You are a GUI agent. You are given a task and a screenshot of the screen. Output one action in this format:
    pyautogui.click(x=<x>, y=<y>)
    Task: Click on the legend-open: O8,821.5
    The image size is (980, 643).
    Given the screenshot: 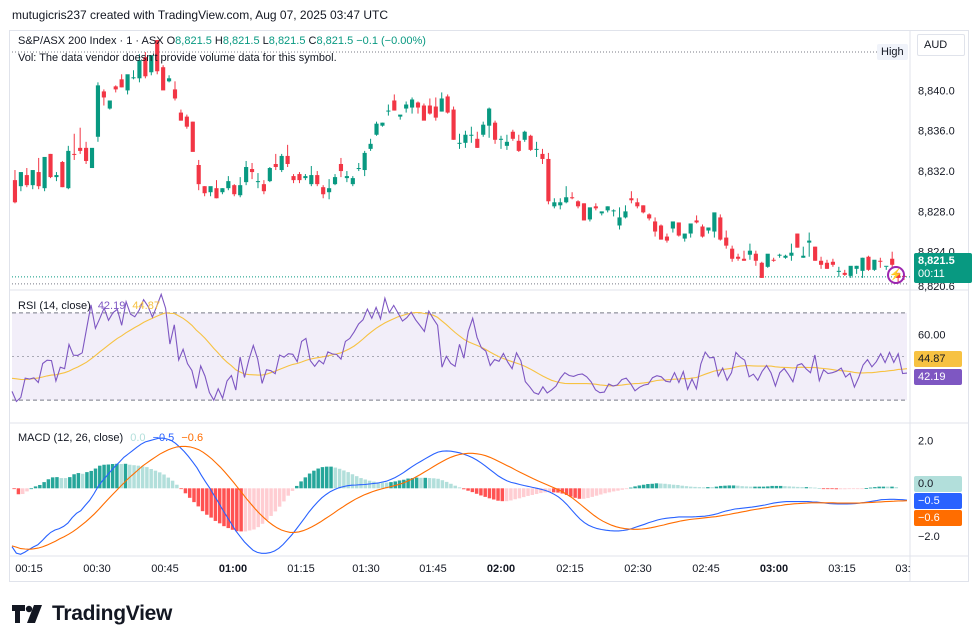 What is the action you would take?
    pyautogui.click(x=189, y=41)
    